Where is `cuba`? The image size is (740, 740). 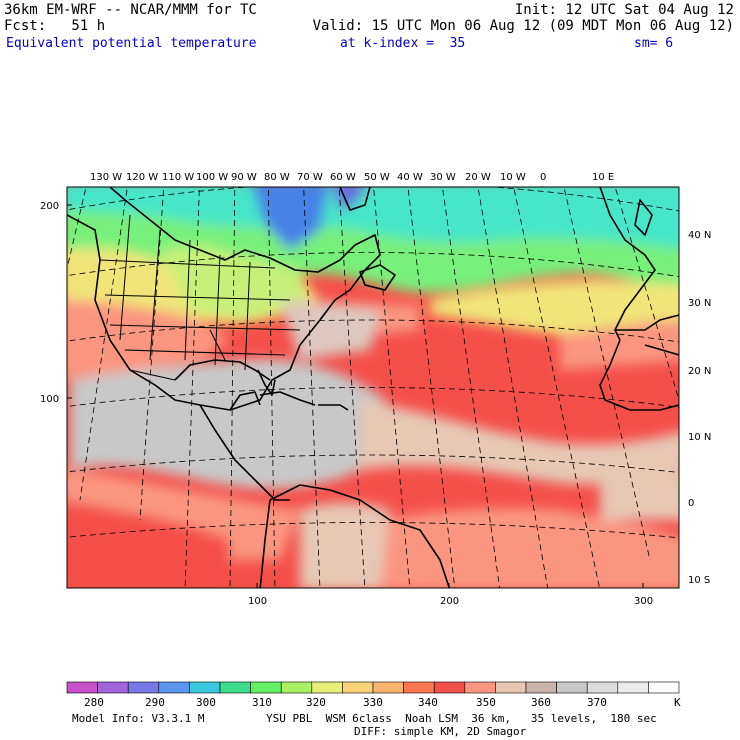
cuba is located at coordinates (287, 398).